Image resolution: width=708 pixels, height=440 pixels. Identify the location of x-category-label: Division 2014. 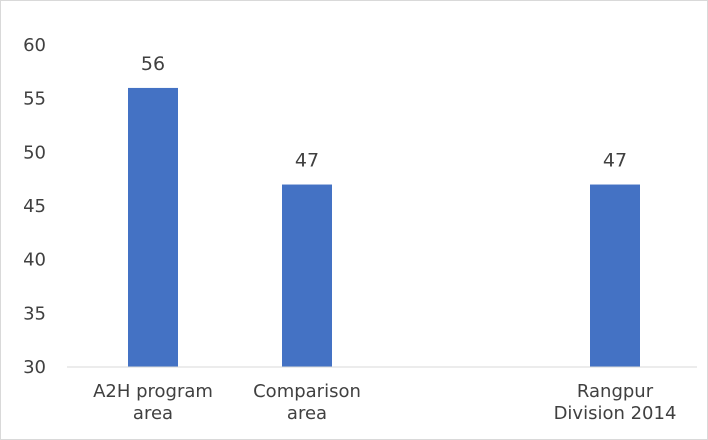
(615, 413).